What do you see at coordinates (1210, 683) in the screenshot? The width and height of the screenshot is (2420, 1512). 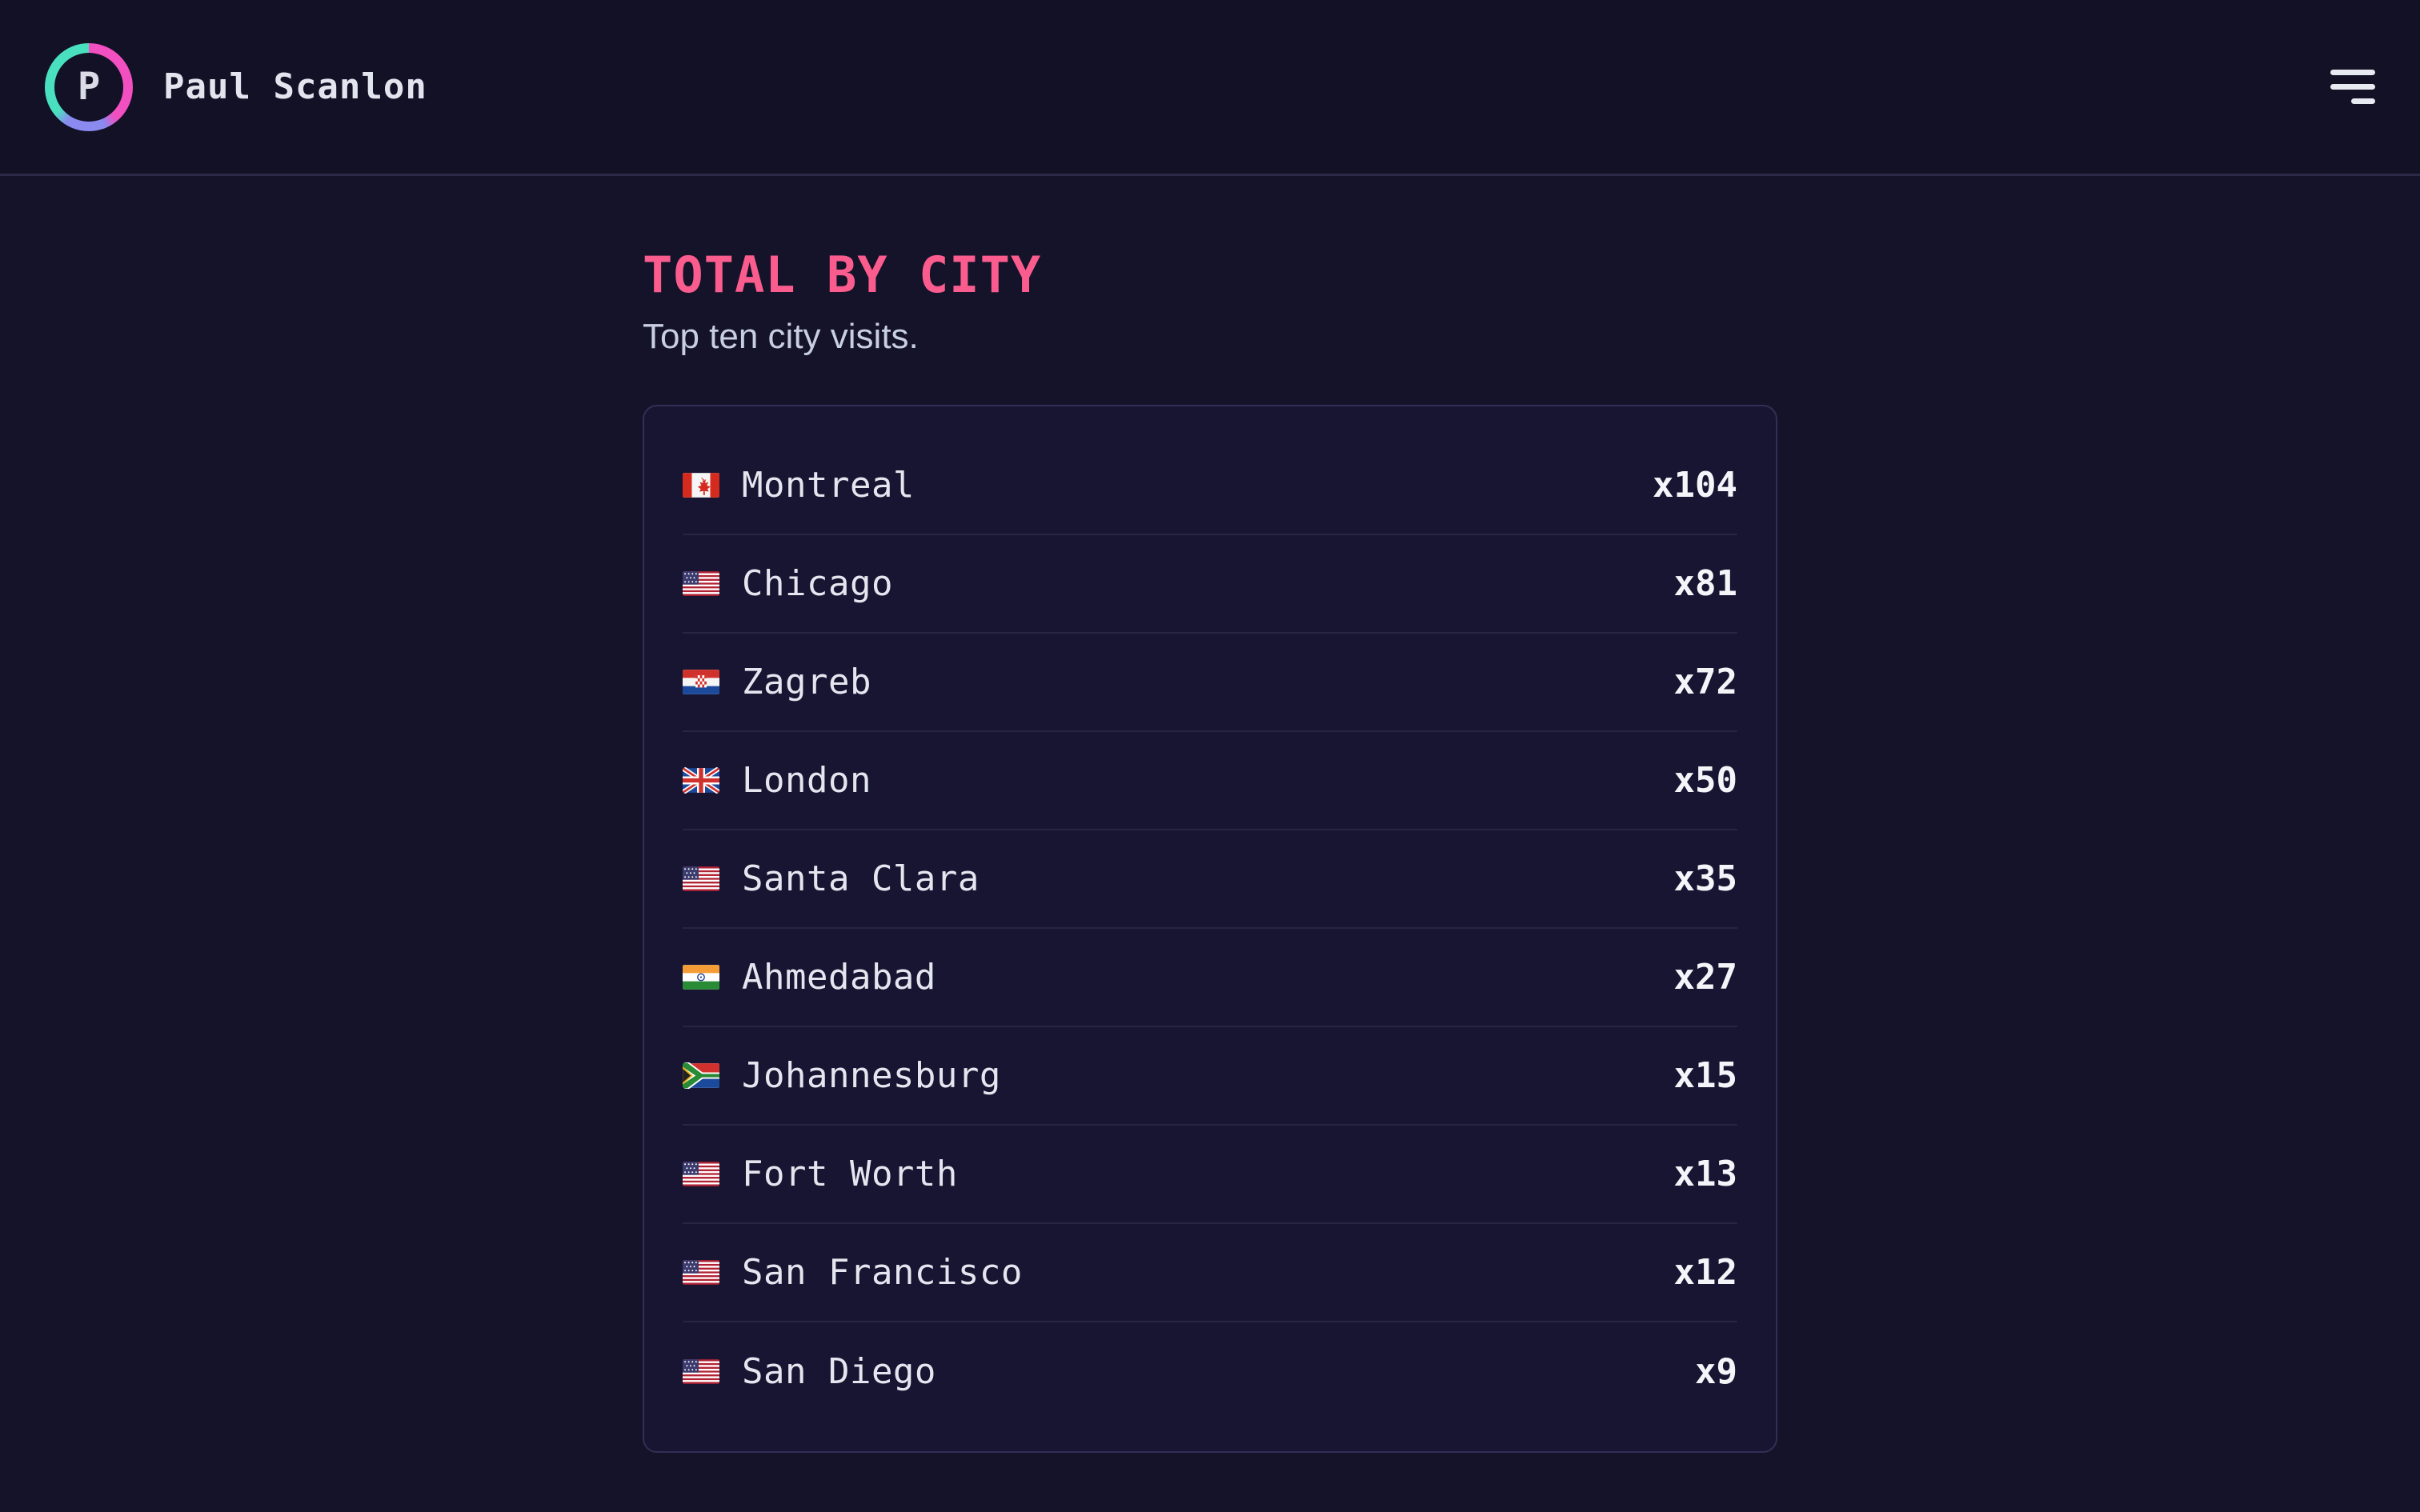 I see `list-item: Zagreb x72` at bounding box center [1210, 683].